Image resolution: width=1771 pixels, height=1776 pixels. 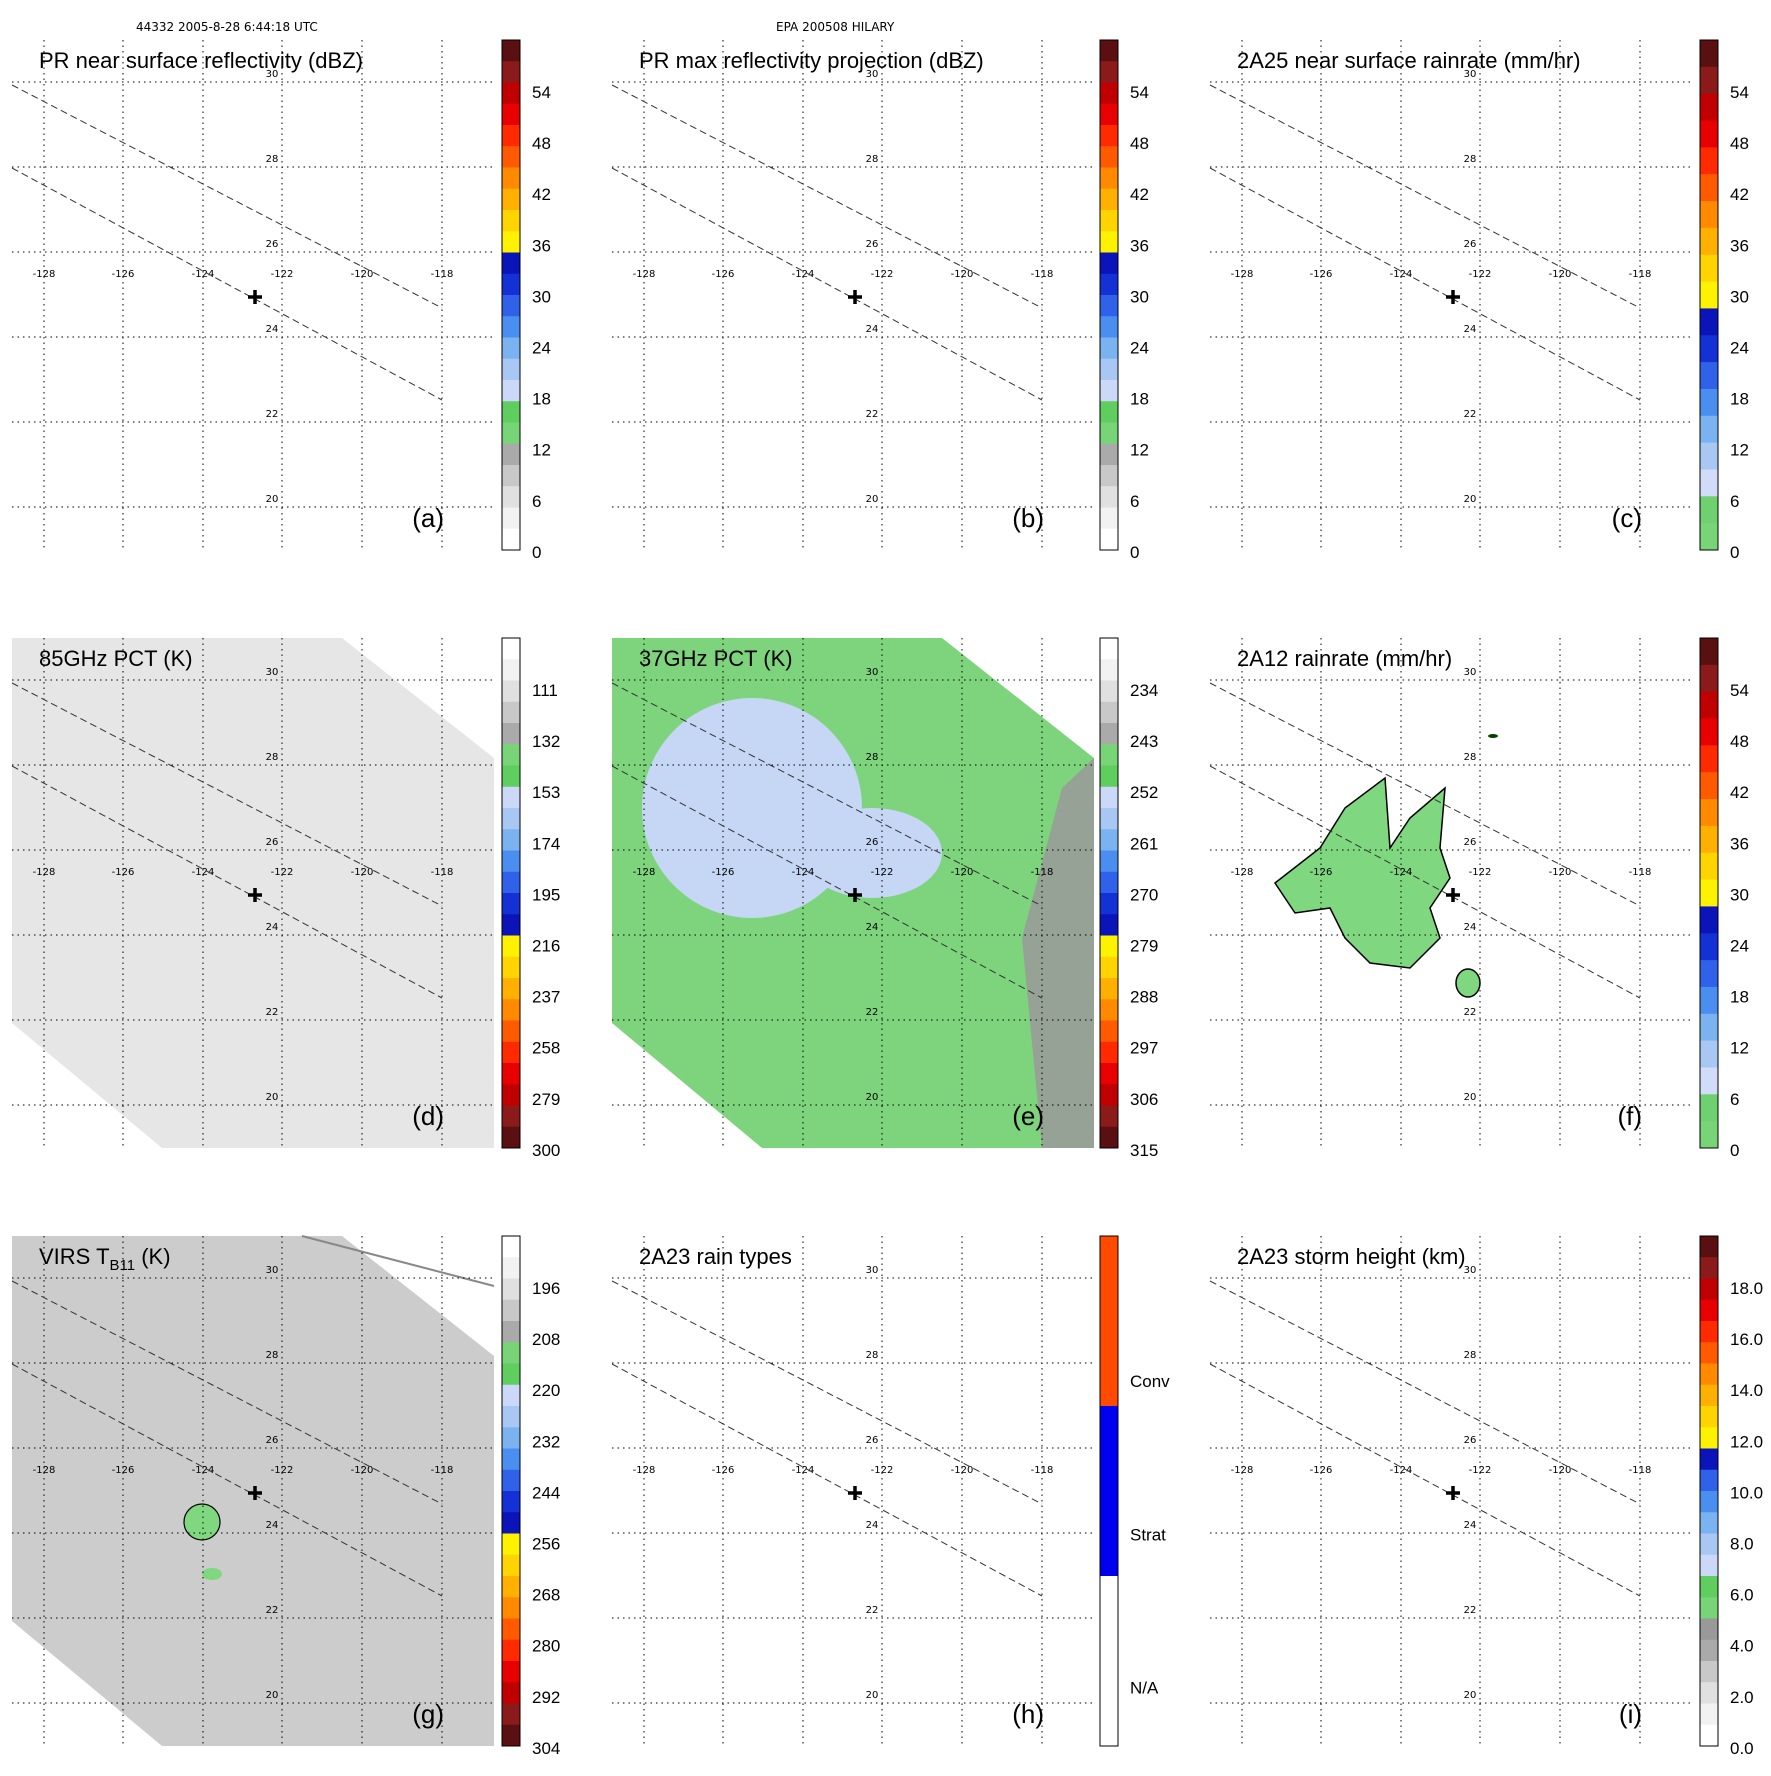 I want to click on colorbar-label: 30, so click(x=1739, y=296).